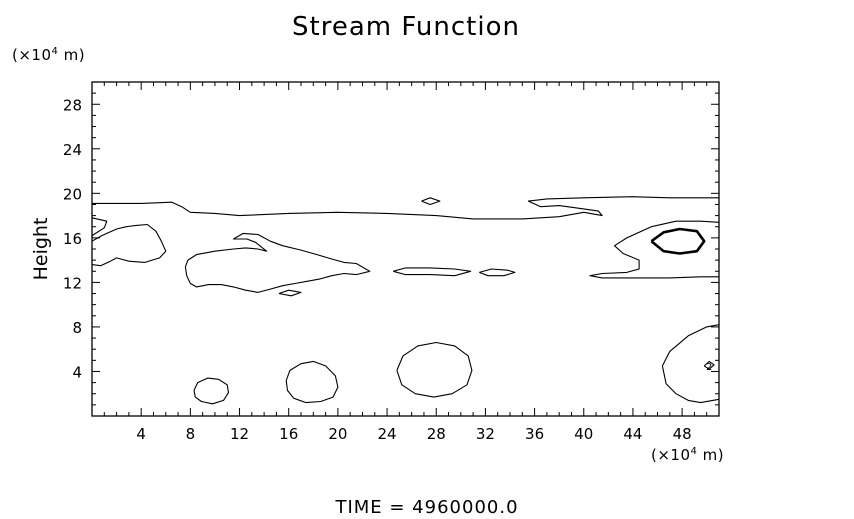 This screenshot has width=854, height=519. What do you see at coordinates (432, 272) in the screenshot?
I see `contour-small-loop-b` at bounding box center [432, 272].